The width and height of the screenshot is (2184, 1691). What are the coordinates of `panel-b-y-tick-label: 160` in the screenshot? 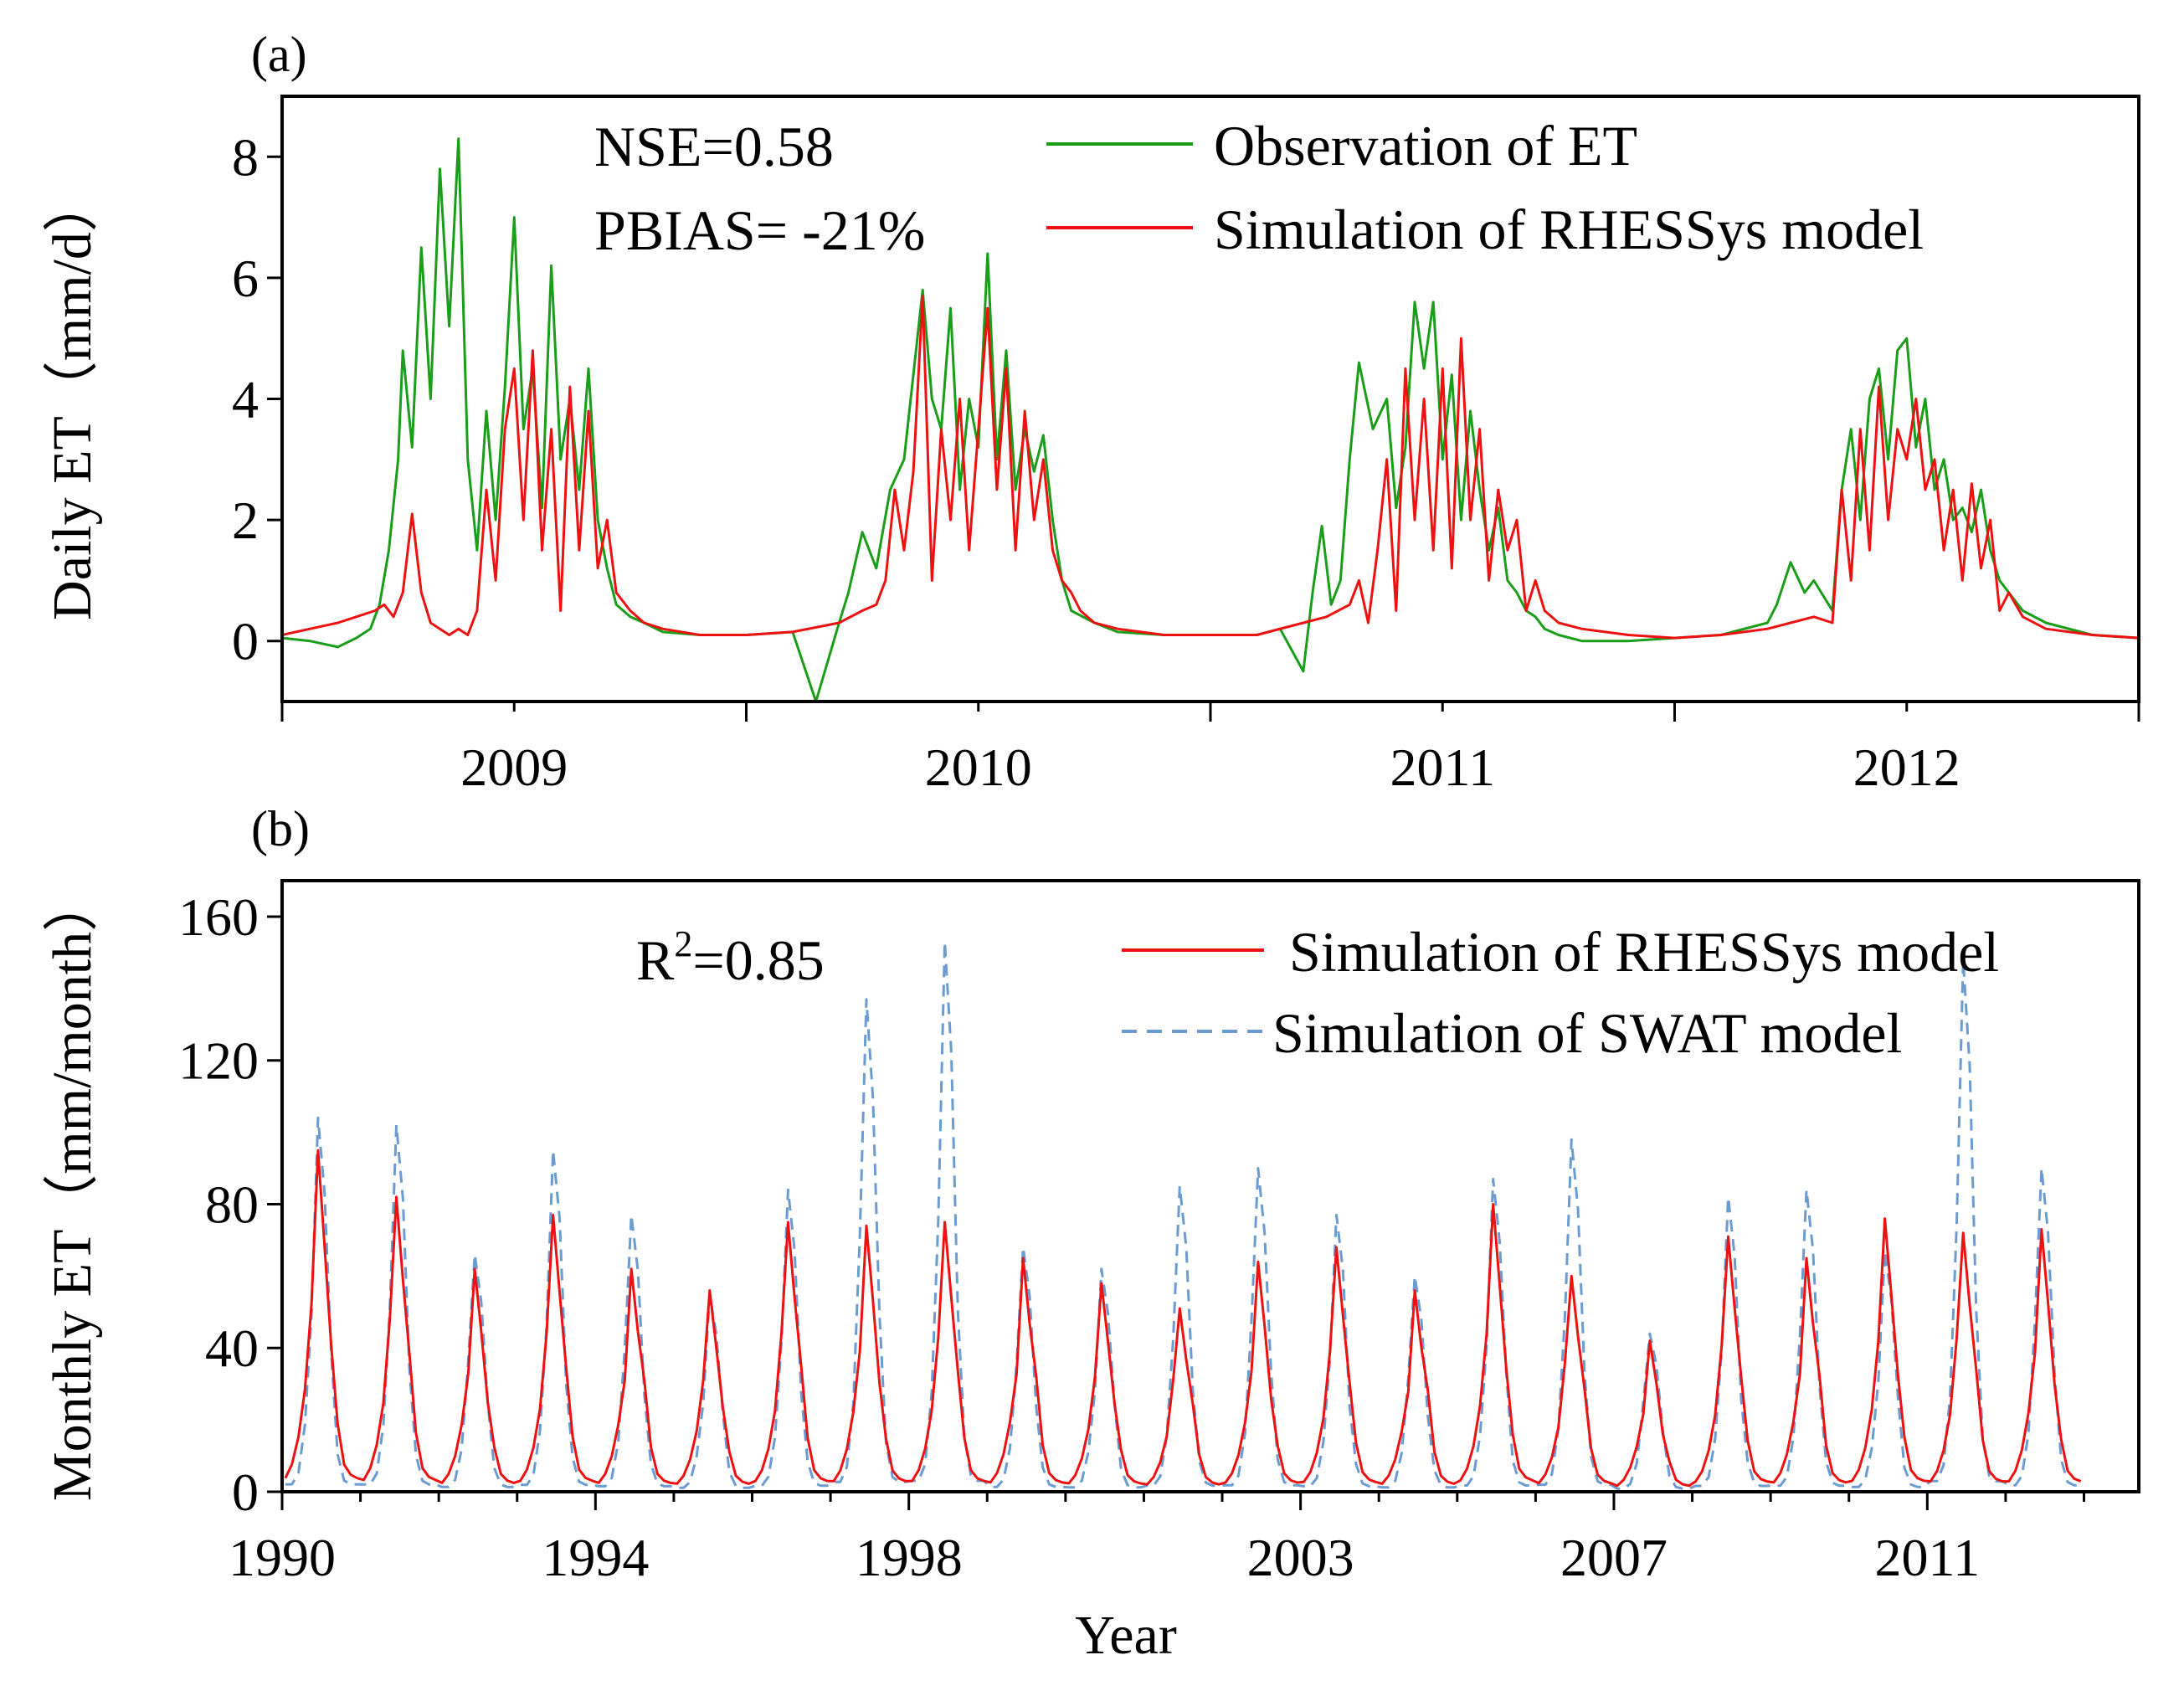 It's located at (218, 917).